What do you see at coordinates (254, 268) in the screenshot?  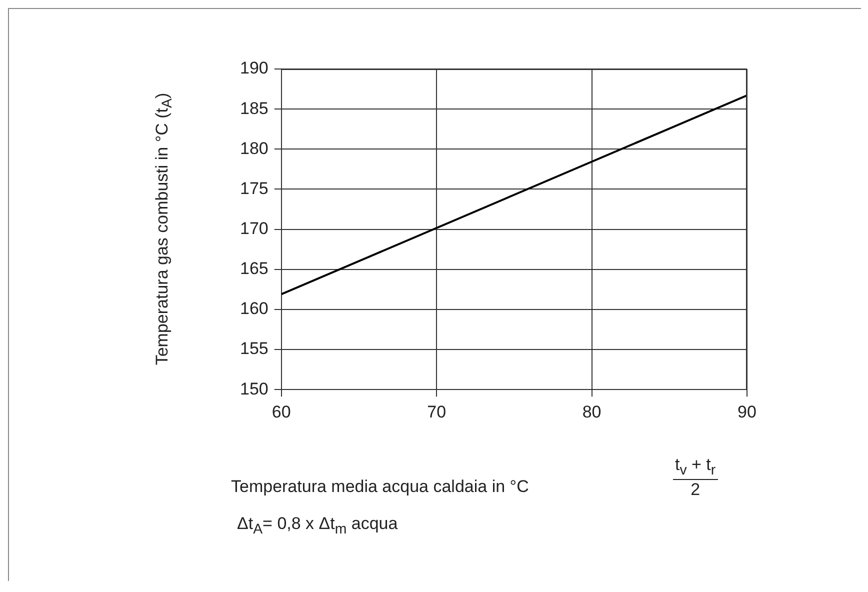 I see `y-tick-label: 165` at bounding box center [254, 268].